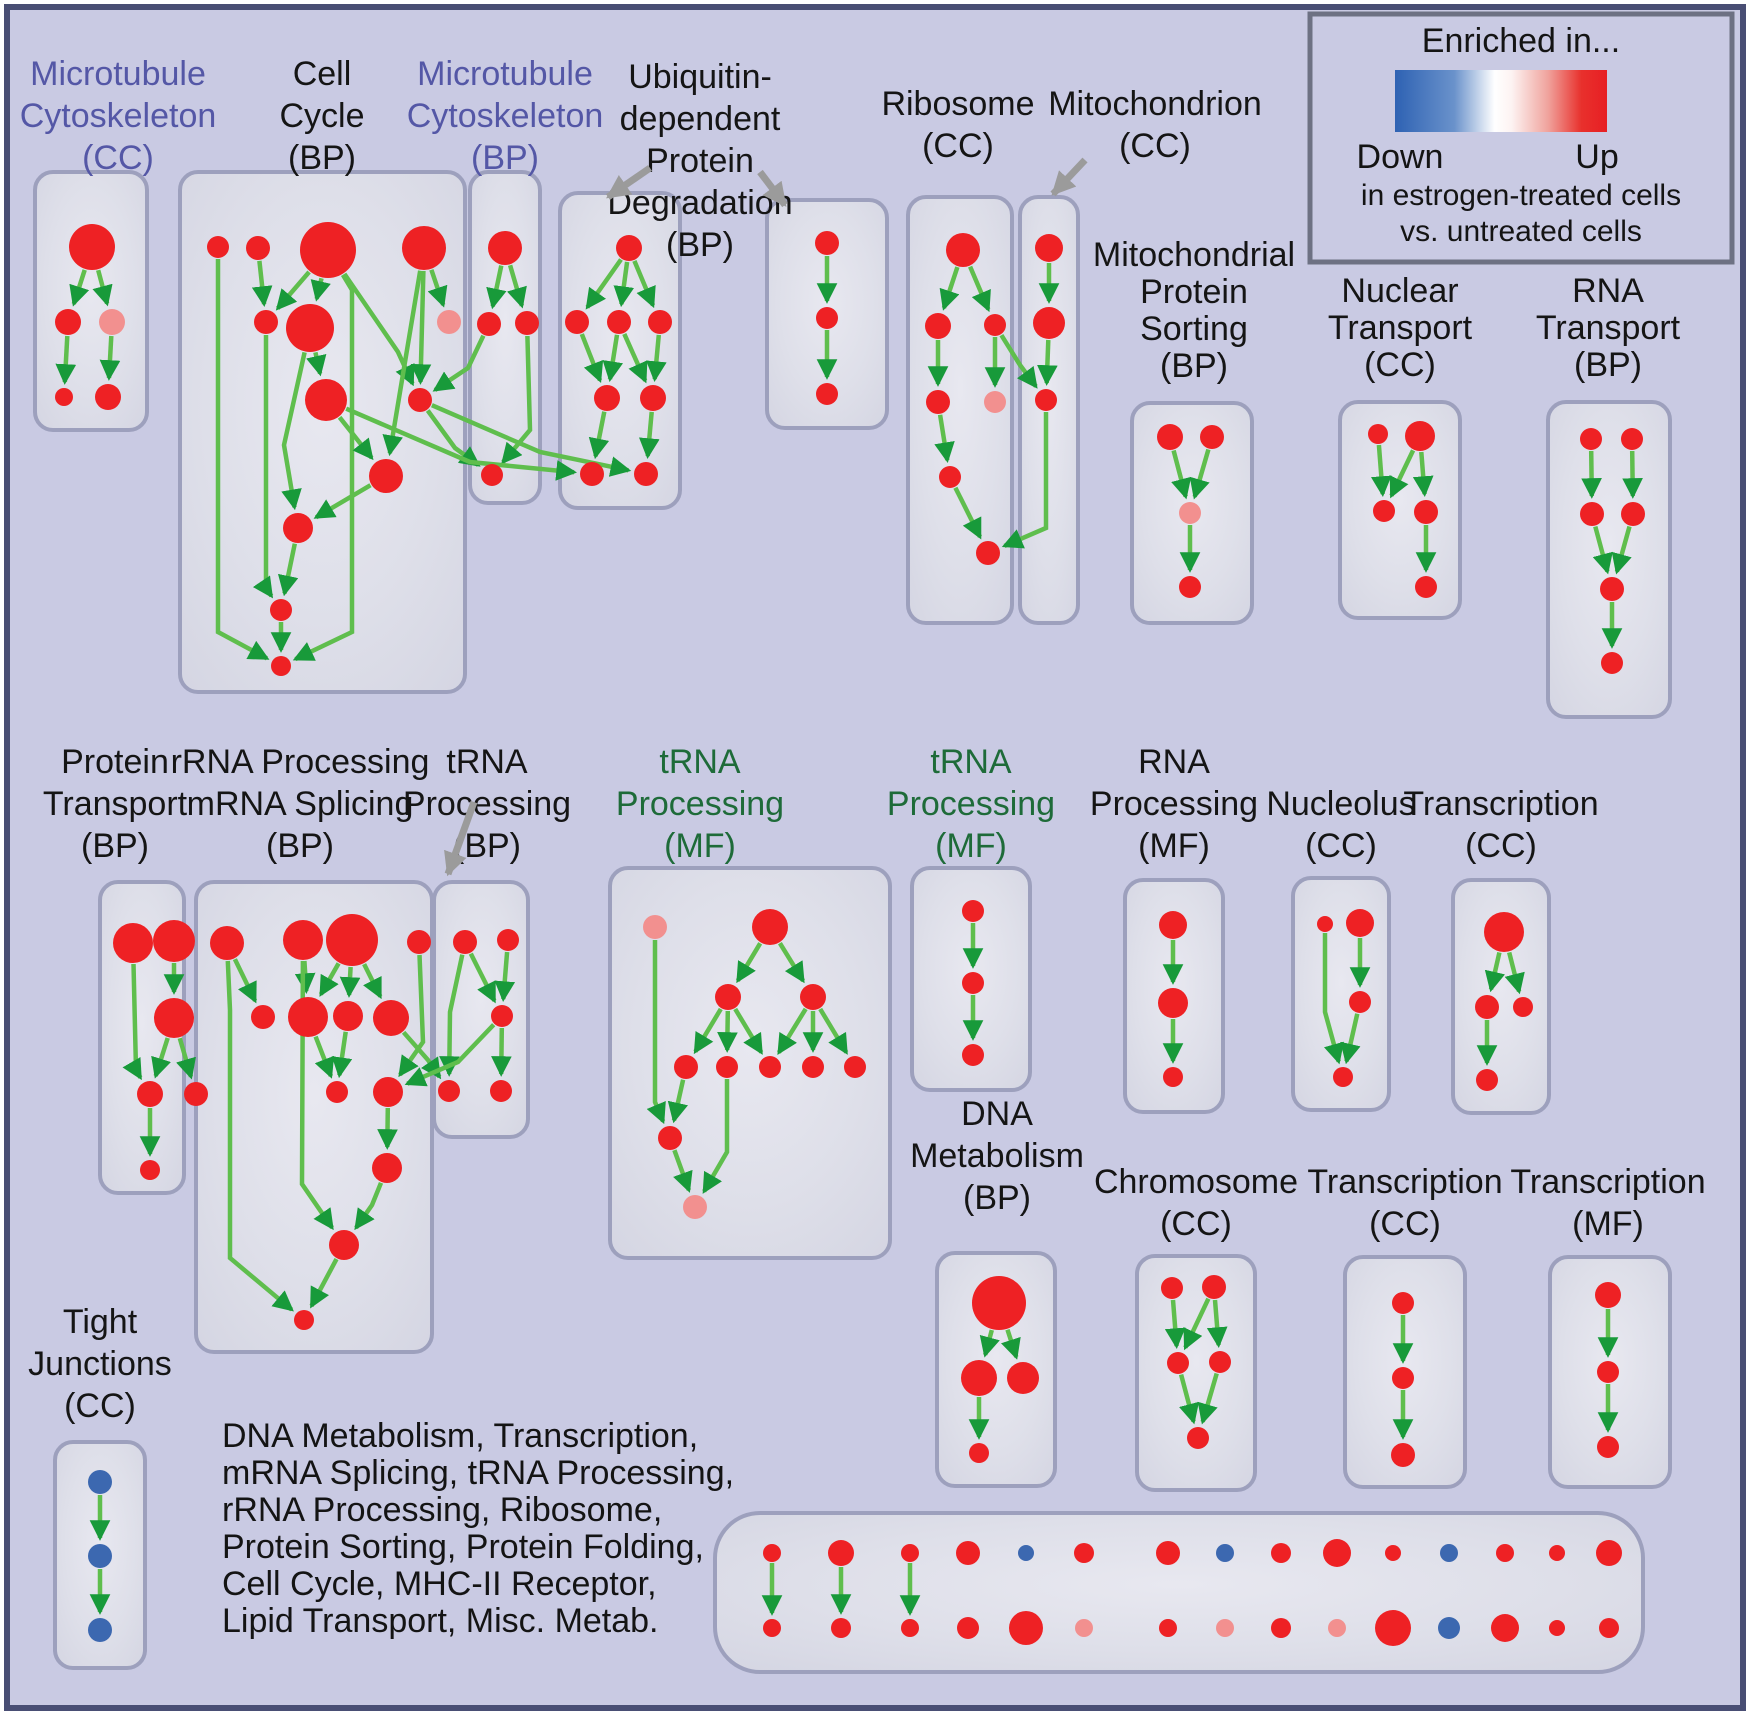  What do you see at coordinates (1632, 439) in the screenshot?
I see `node-rnat-tr` at bounding box center [1632, 439].